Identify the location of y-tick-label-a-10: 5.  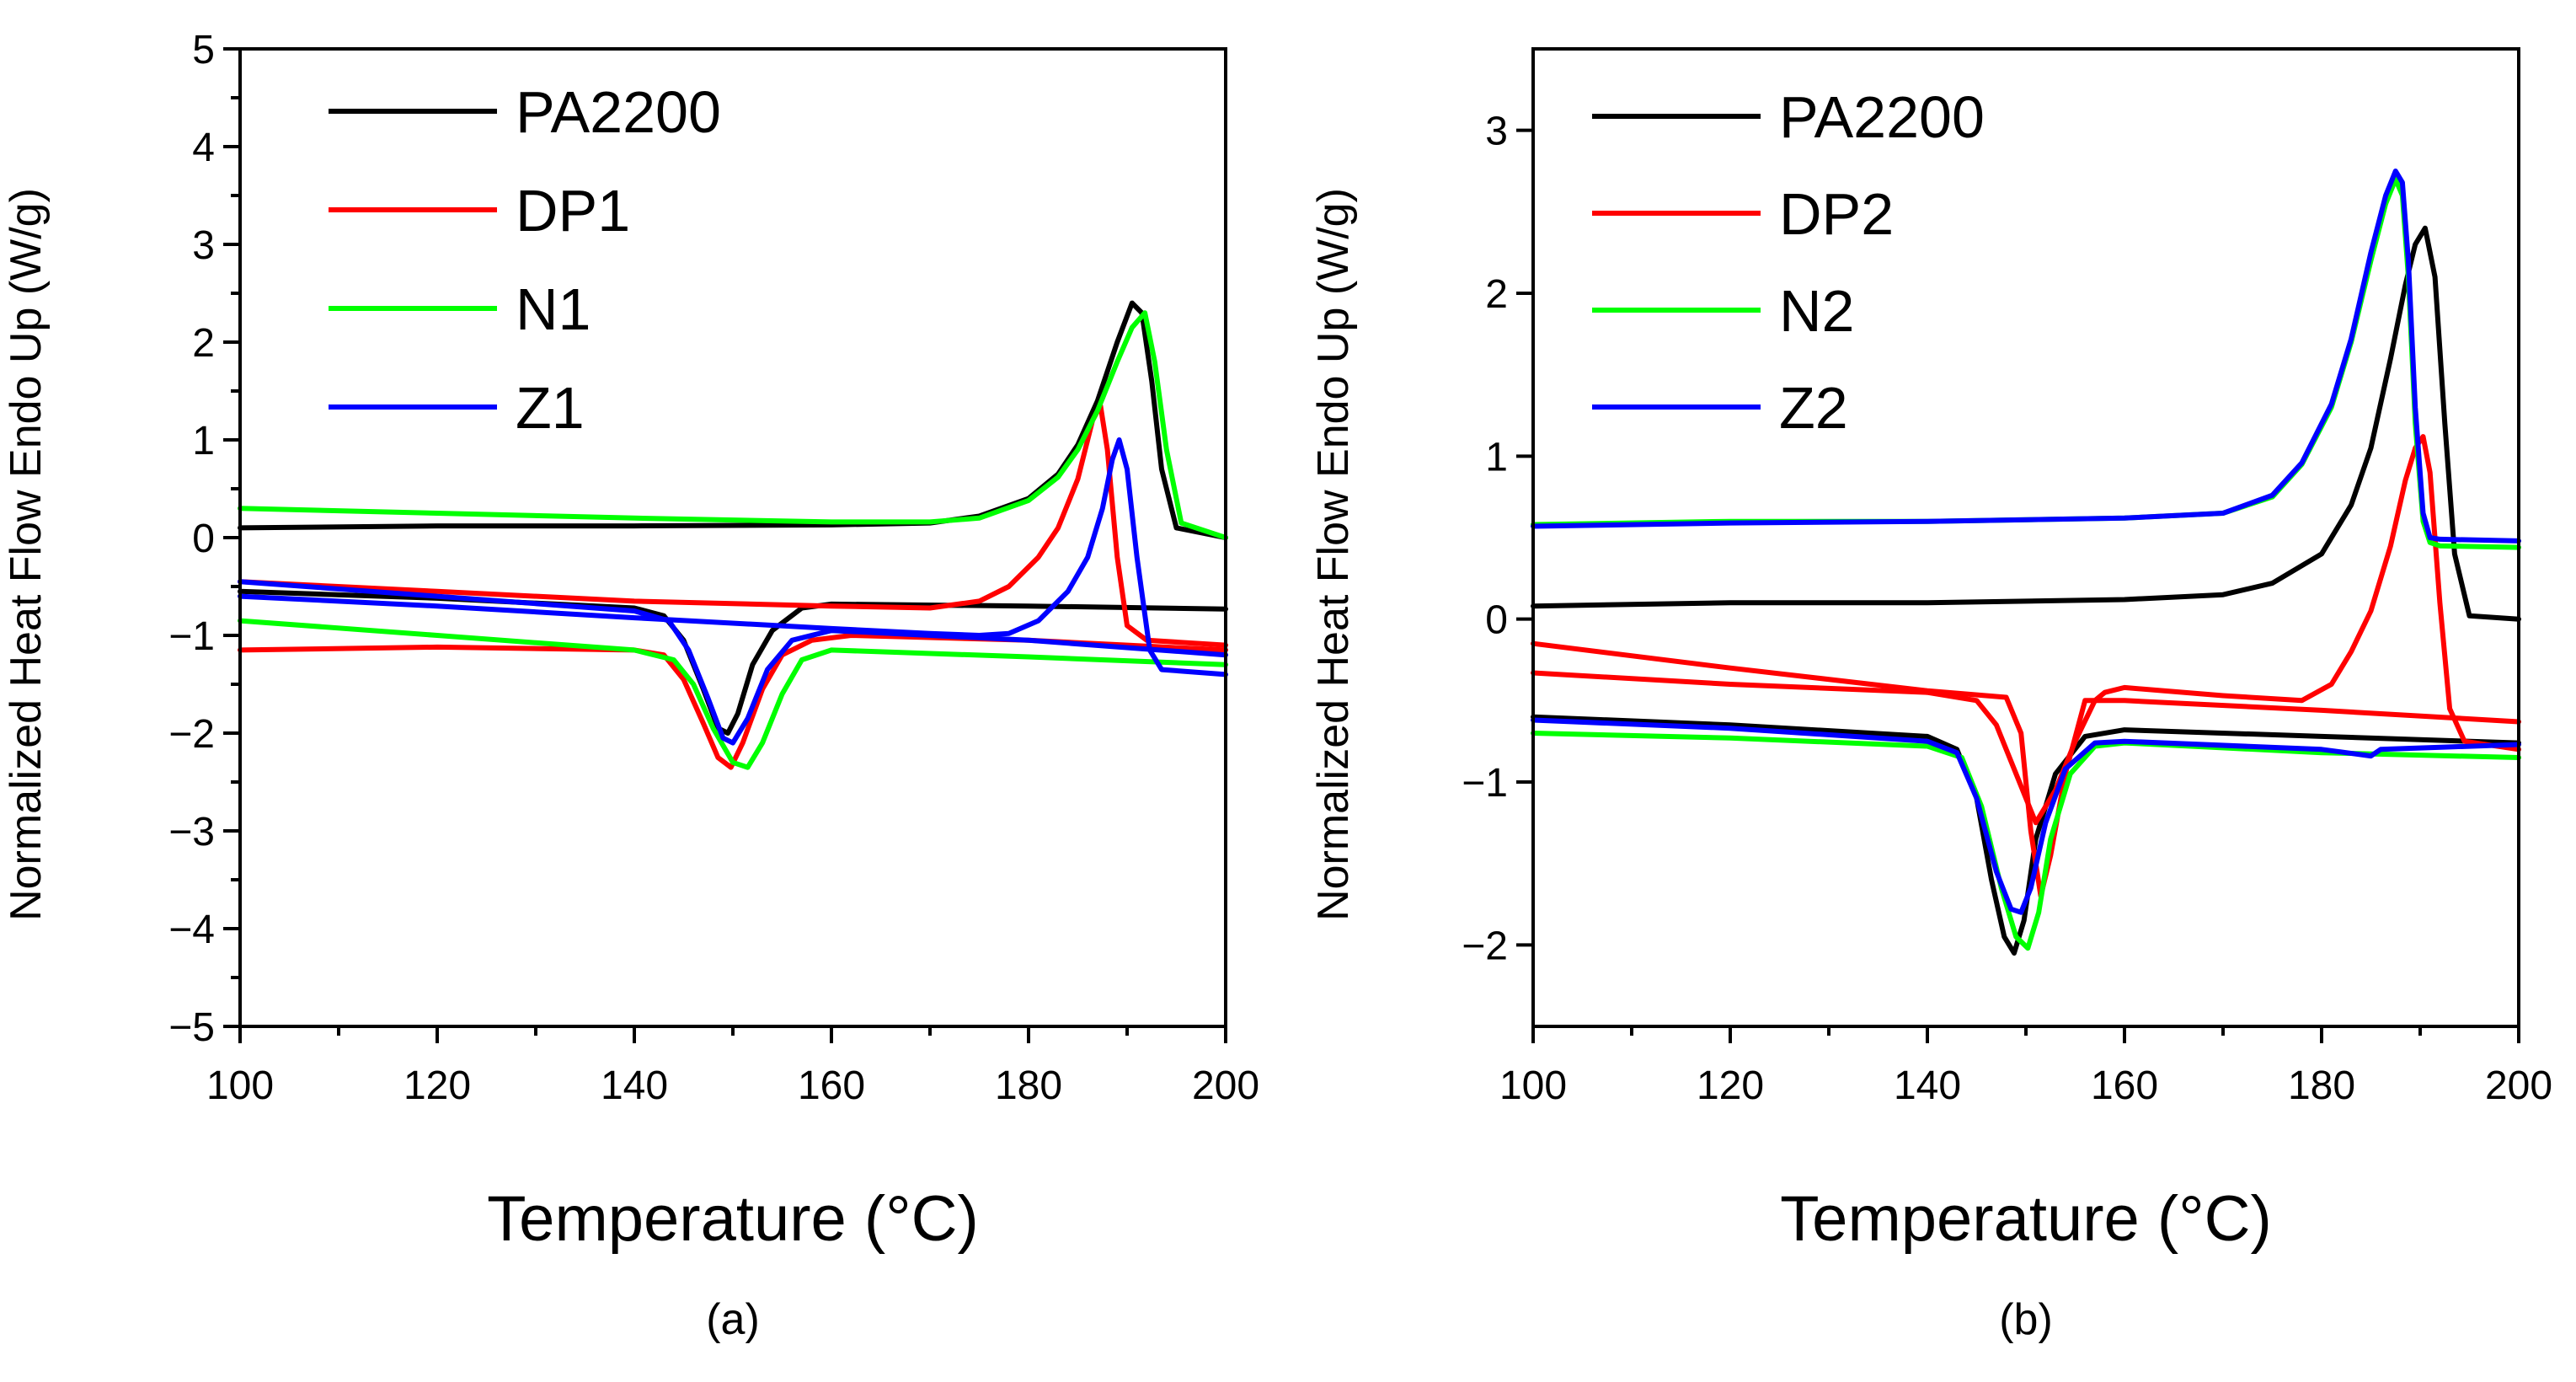
(203, 50).